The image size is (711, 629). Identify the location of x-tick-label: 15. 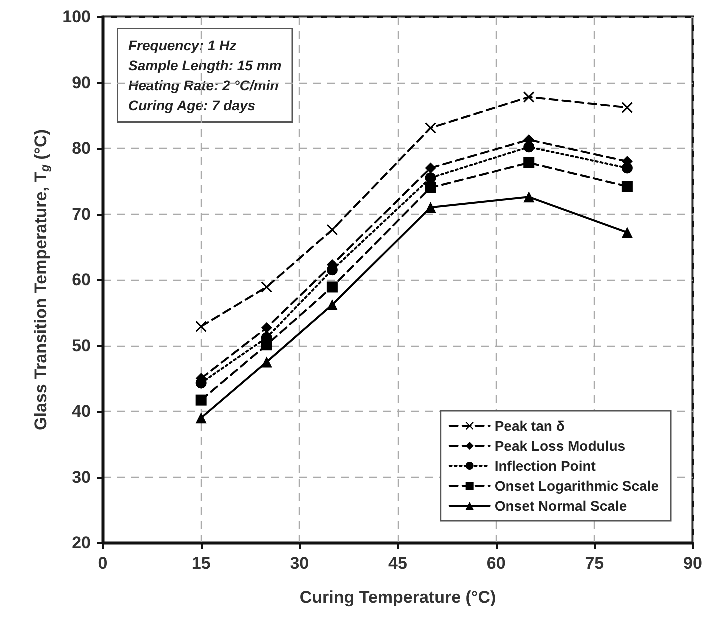
(201, 563).